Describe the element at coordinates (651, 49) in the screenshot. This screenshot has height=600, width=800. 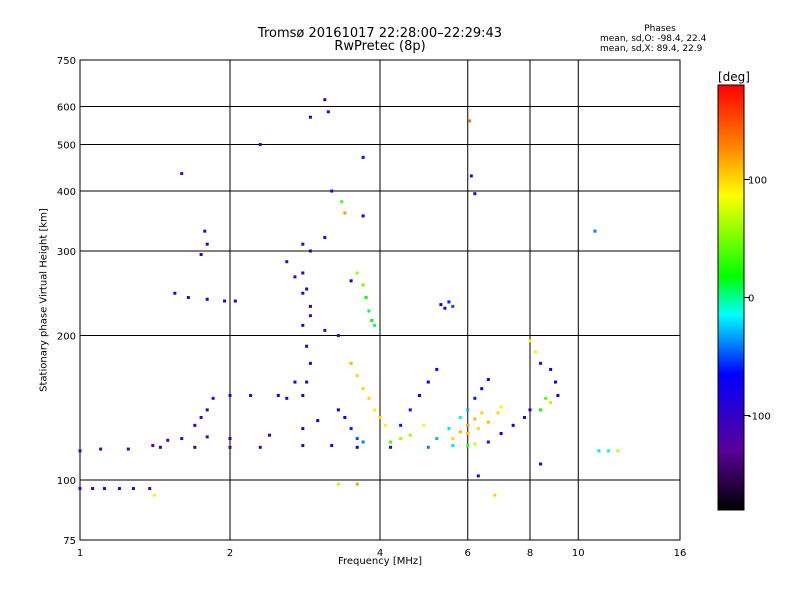
I see `phases-line-x: mean, sd,X: 89.4, 22.9` at that location.